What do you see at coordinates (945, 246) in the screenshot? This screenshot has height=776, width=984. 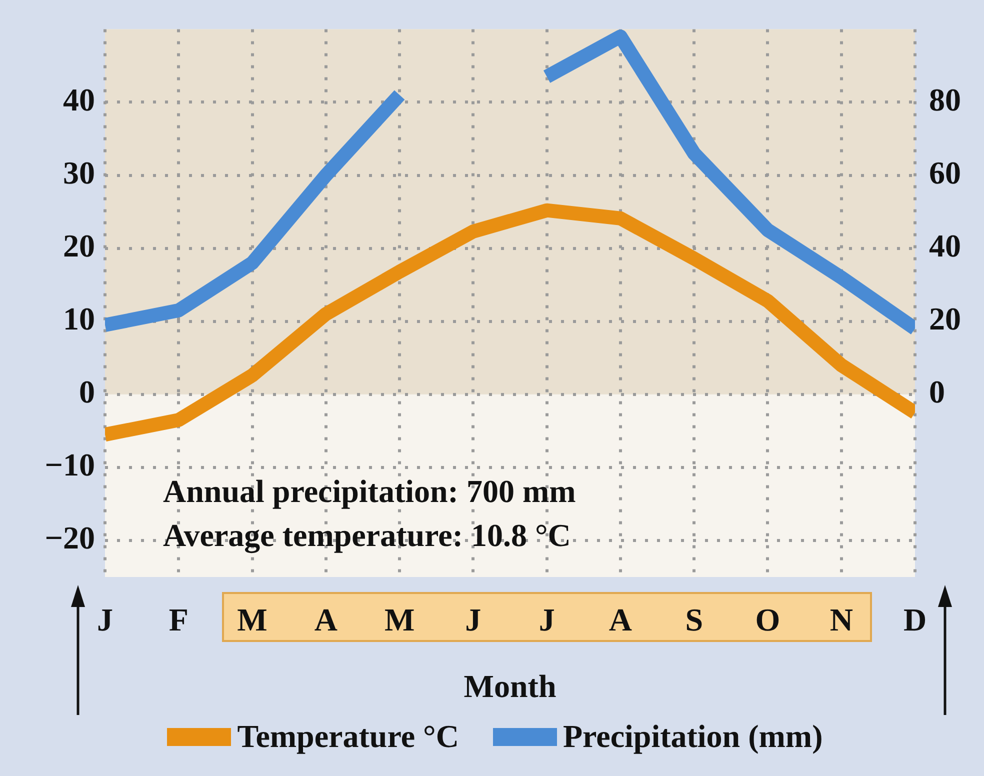 I see `y2-tick-label: 40` at bounding box center [945, 246].